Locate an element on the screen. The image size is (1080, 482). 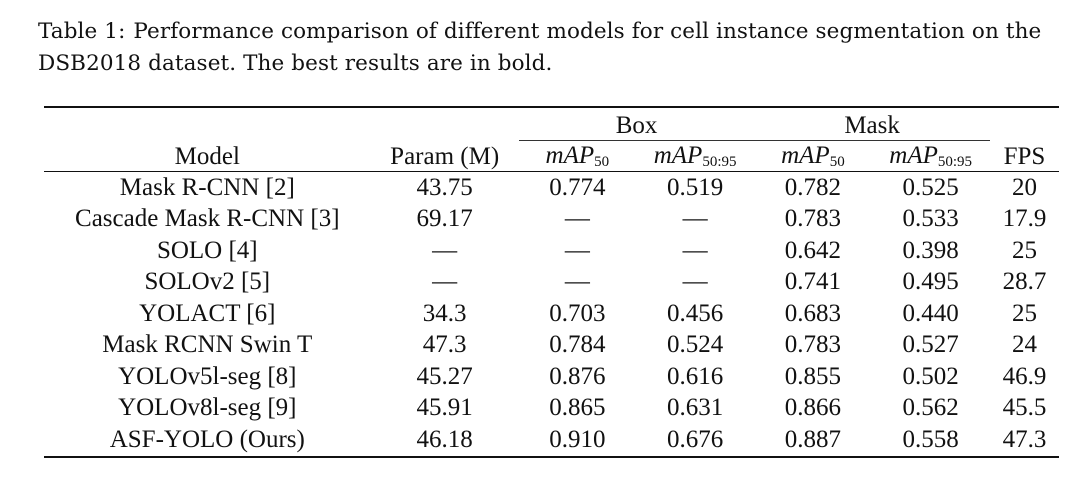
group-header-box: Box is located at coordinates (636, 123).